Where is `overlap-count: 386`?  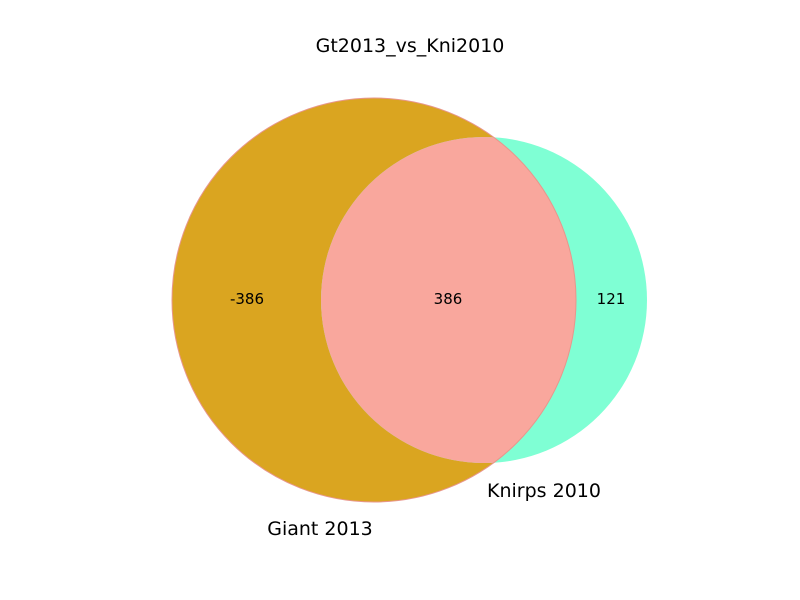 overlap-count: 386 is located at coordinates (448, 299).